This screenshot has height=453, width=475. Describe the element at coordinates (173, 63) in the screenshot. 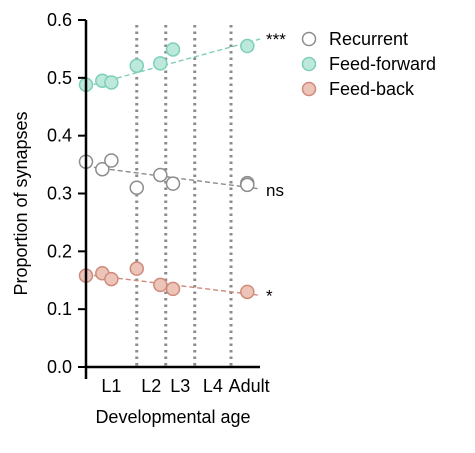

I see `trend-line-feed-forward` at that location.